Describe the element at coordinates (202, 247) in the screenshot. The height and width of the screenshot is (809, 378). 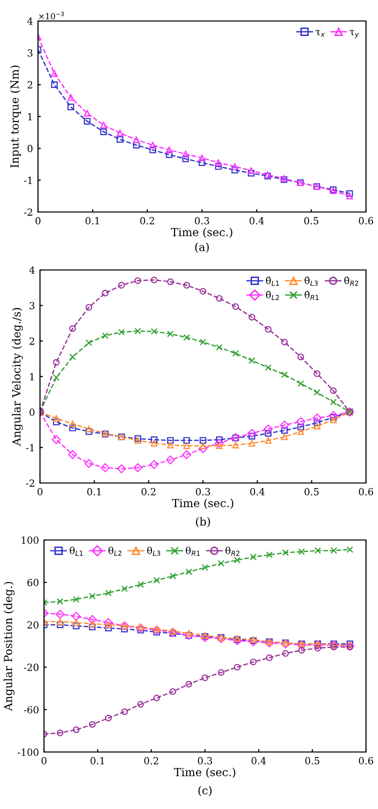
I see `text: (a)` at that location.